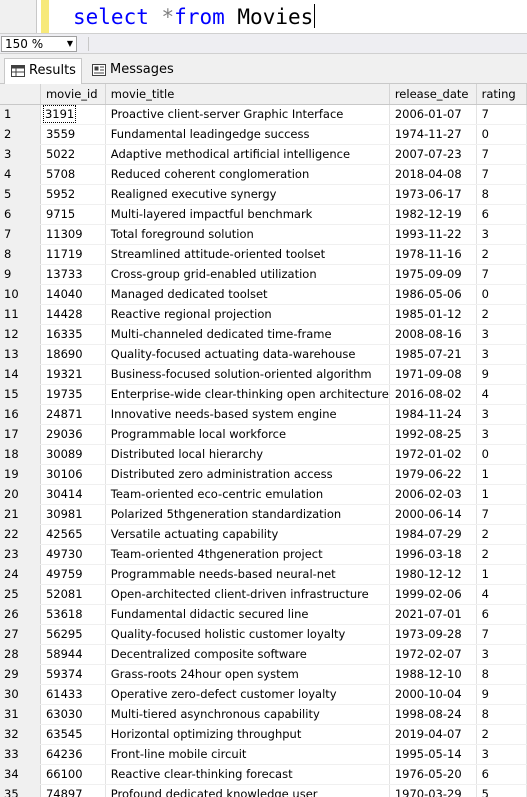  Describe the element at coordinates (247, 754) in the screenshot. I see `cell-movie-title: Front-line mobile circuit` at that location.